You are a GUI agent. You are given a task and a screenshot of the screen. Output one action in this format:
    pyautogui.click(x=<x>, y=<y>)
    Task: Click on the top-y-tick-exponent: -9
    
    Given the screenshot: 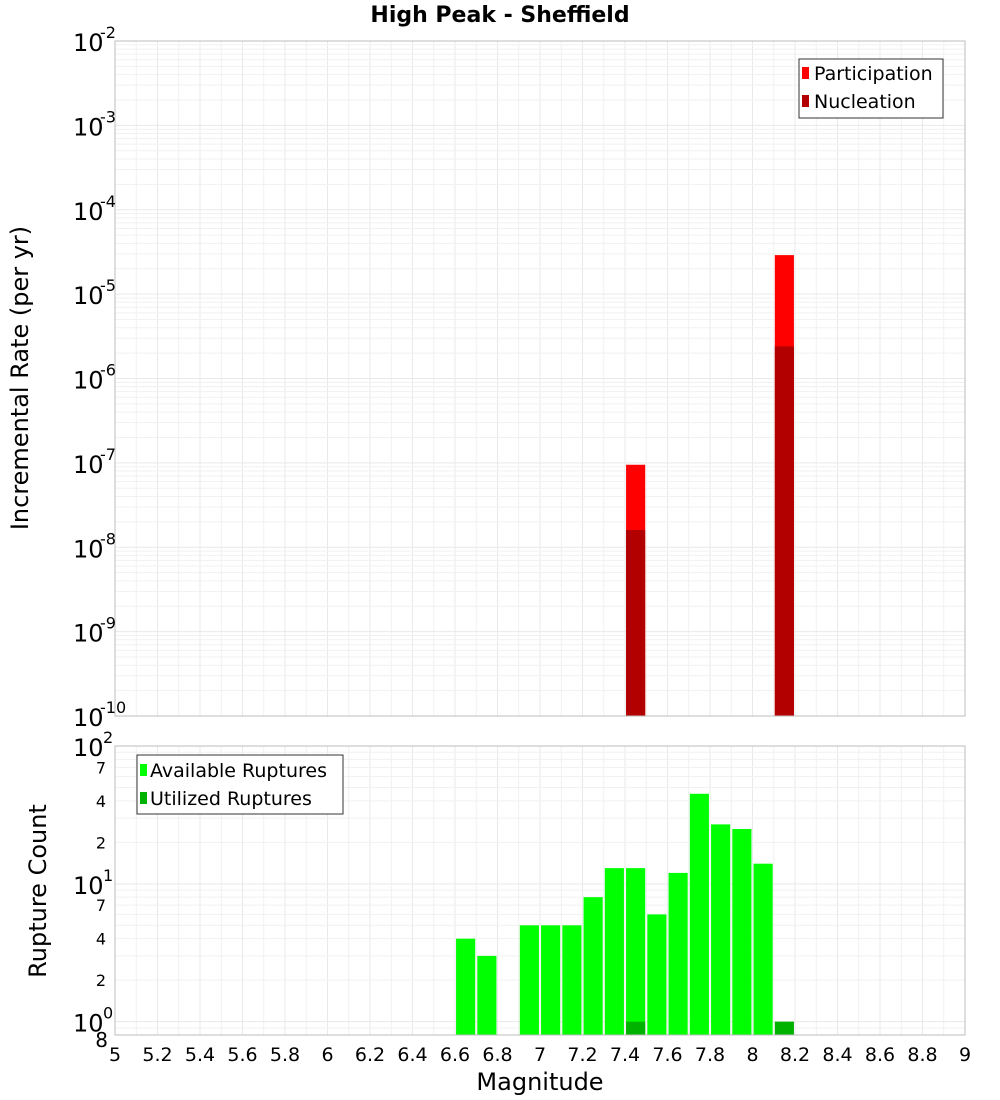 What is the action you would take?
    pyautogui.click(x=108, y=623)
    